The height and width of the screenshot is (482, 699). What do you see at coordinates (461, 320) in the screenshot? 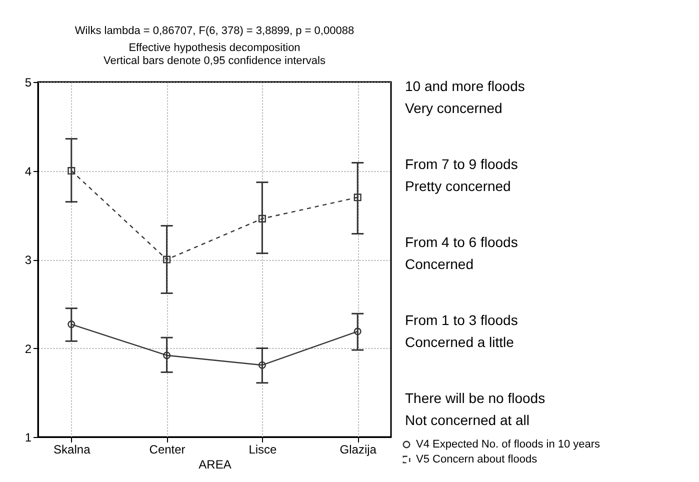
I see `text: From 1 to 3 floods` at bounding box center [461, 320].